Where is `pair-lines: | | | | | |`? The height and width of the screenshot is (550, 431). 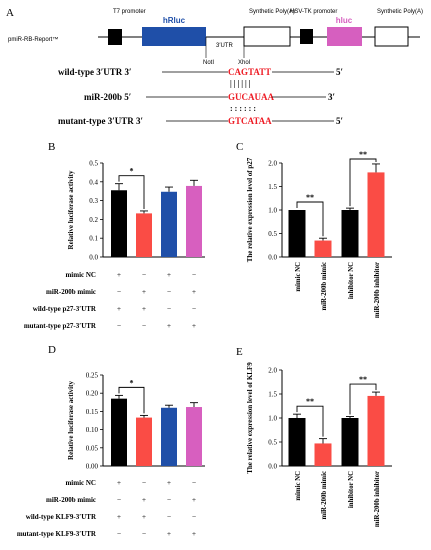
pair-lines: | | | | | | is located at coordinates (240, 83).